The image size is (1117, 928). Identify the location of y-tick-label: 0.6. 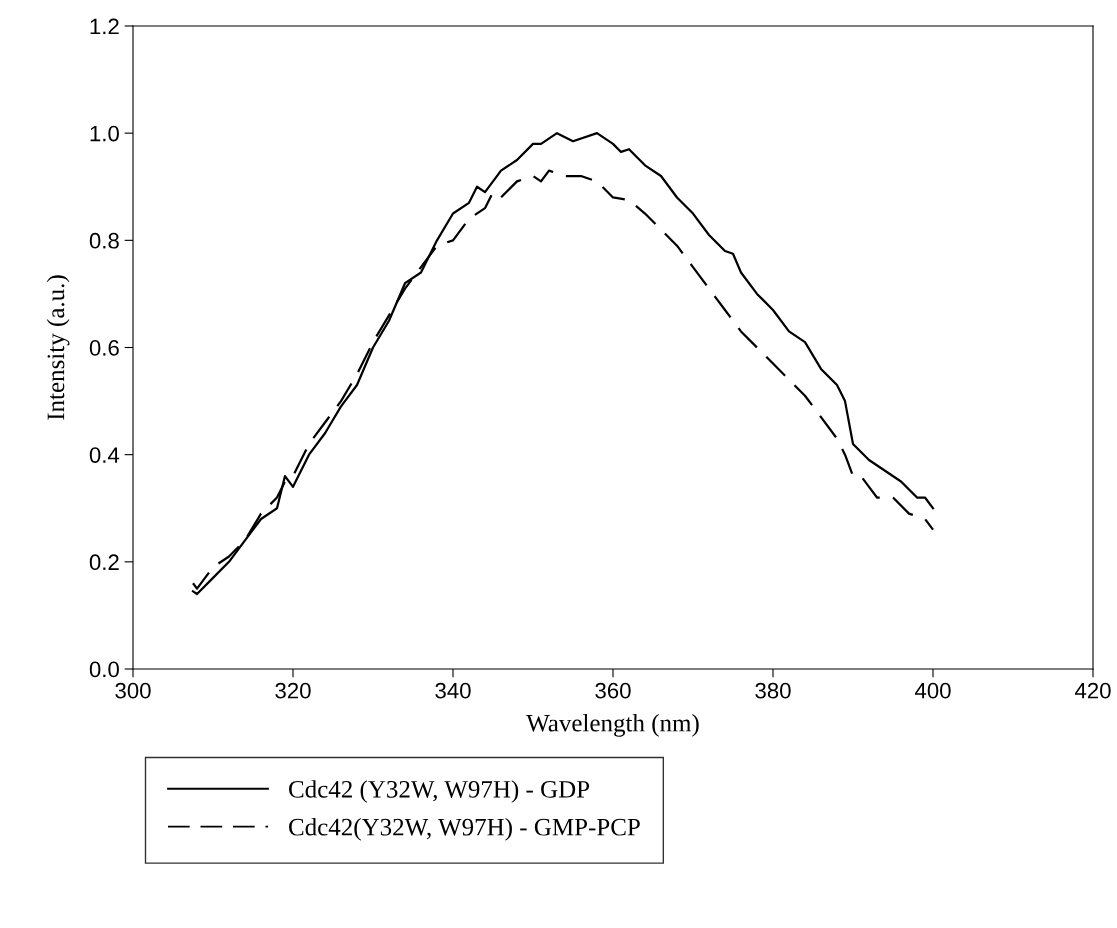
(104, 348).